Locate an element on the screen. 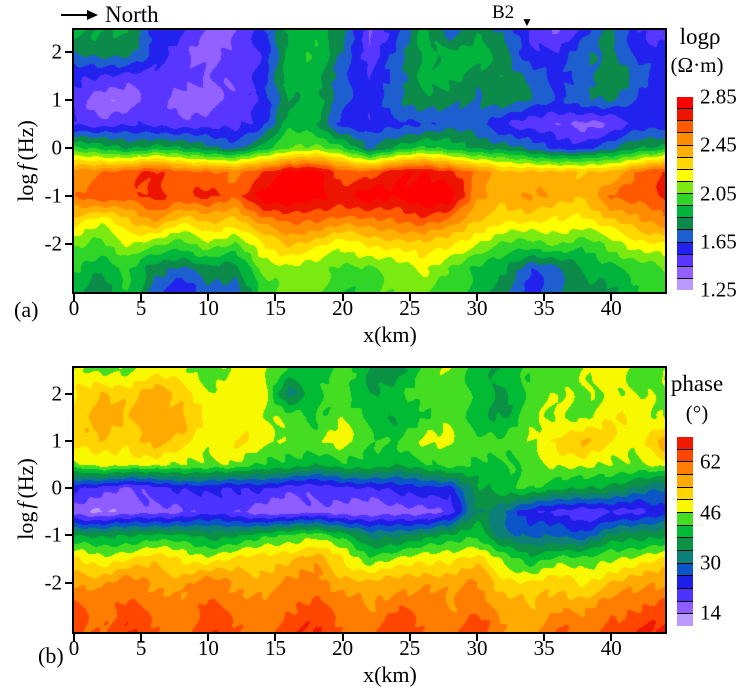  colorbar-a-units: (Ω·m) is located at coordinates (697, 65).